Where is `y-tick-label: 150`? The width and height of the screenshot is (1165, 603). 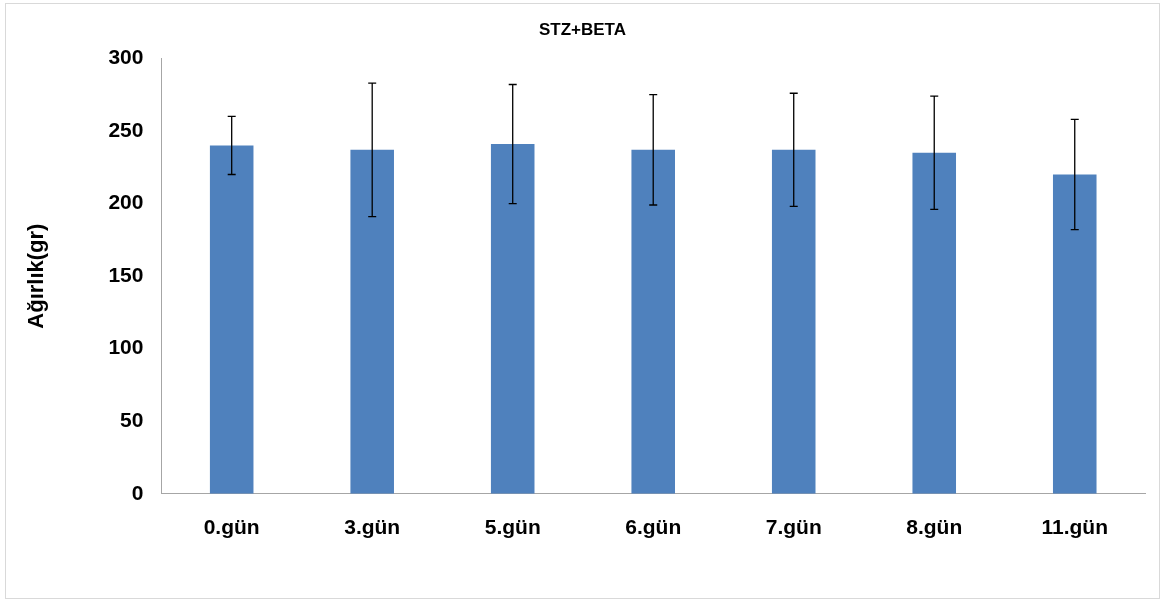
y-tick-label: 150 is located at coordinates (126, 274).